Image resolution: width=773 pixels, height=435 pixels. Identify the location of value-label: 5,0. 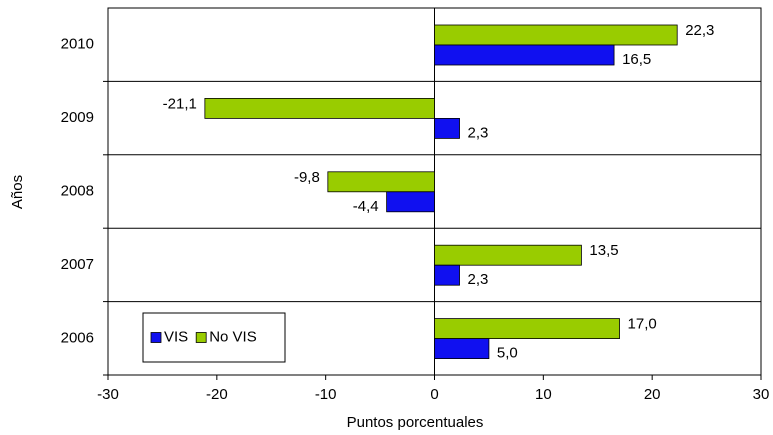
(507, 353).